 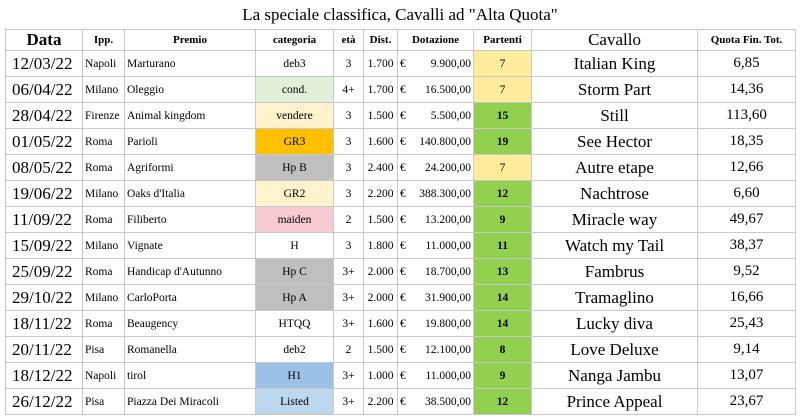 What do you see at coordinates (503, 245) in the screenshot?
I see `table-cell: 11` at bounding box center [503, 245].